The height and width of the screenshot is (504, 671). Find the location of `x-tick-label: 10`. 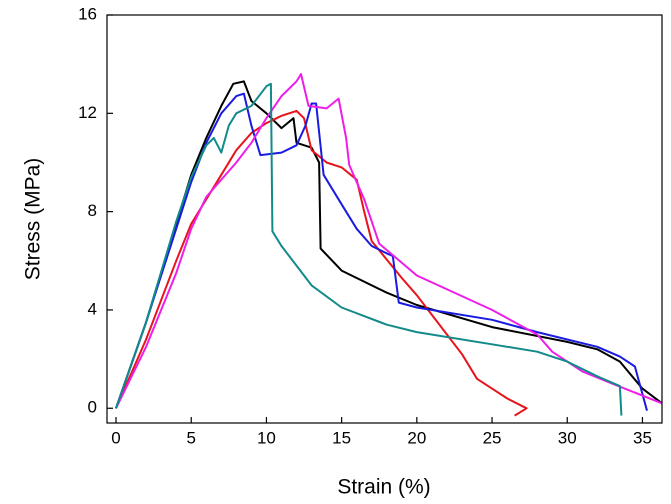

x-tick-label: 10 is located at coordinates (266, 437).